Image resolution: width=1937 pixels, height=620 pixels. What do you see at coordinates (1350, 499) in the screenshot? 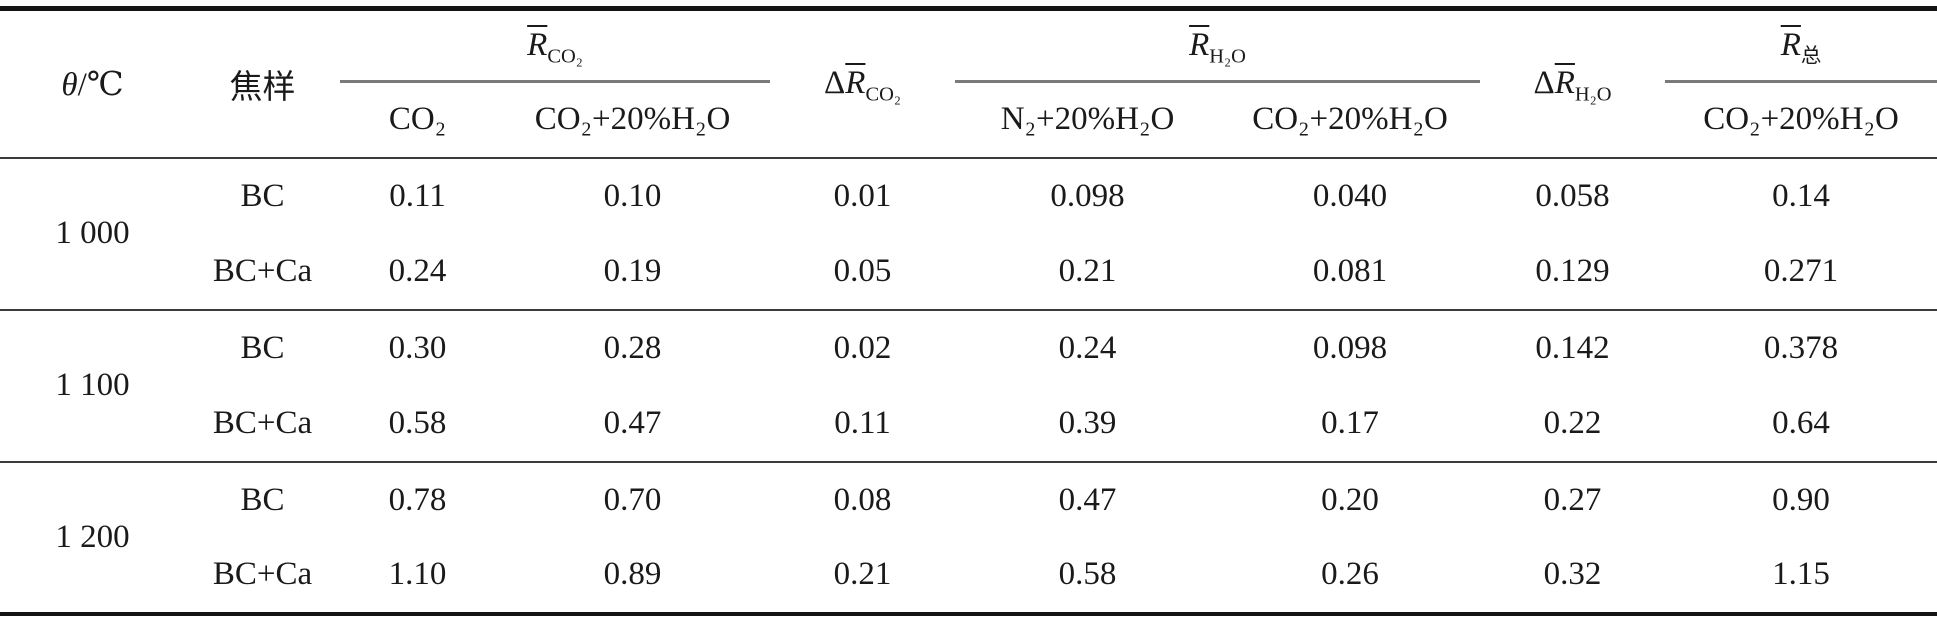
I see `value-cell: 0.20` at bounding box center [1350, 499].